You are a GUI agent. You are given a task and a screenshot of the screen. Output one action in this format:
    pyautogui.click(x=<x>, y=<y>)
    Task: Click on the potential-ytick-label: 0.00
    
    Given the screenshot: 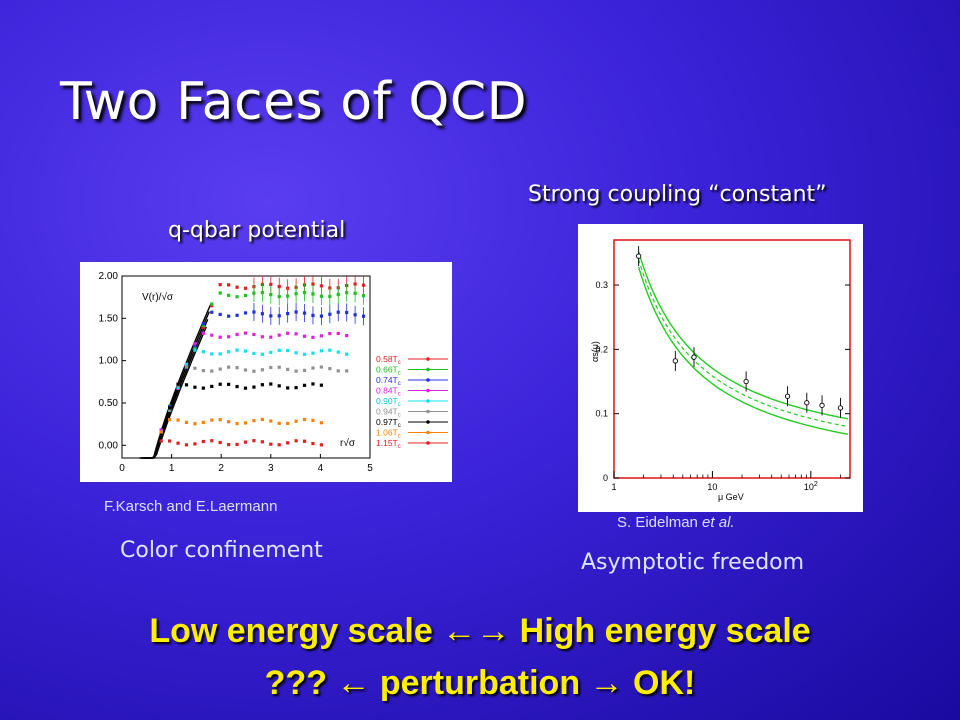 What is the action you would take?
    pyautogui.click(x=109, y=445)
    